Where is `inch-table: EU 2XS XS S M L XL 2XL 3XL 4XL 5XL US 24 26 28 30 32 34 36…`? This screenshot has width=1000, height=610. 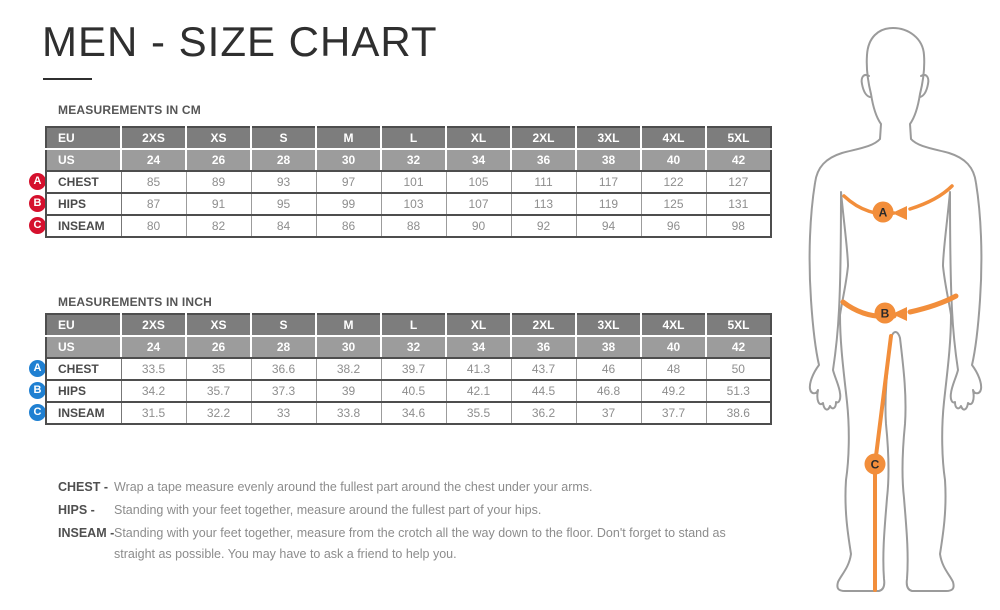
inch-table: EU 2XS XS S M L XL 2XL 3XL 4XL 5XL US 24 26 28 30 32 34 36… is located at coordinates (408, 369).